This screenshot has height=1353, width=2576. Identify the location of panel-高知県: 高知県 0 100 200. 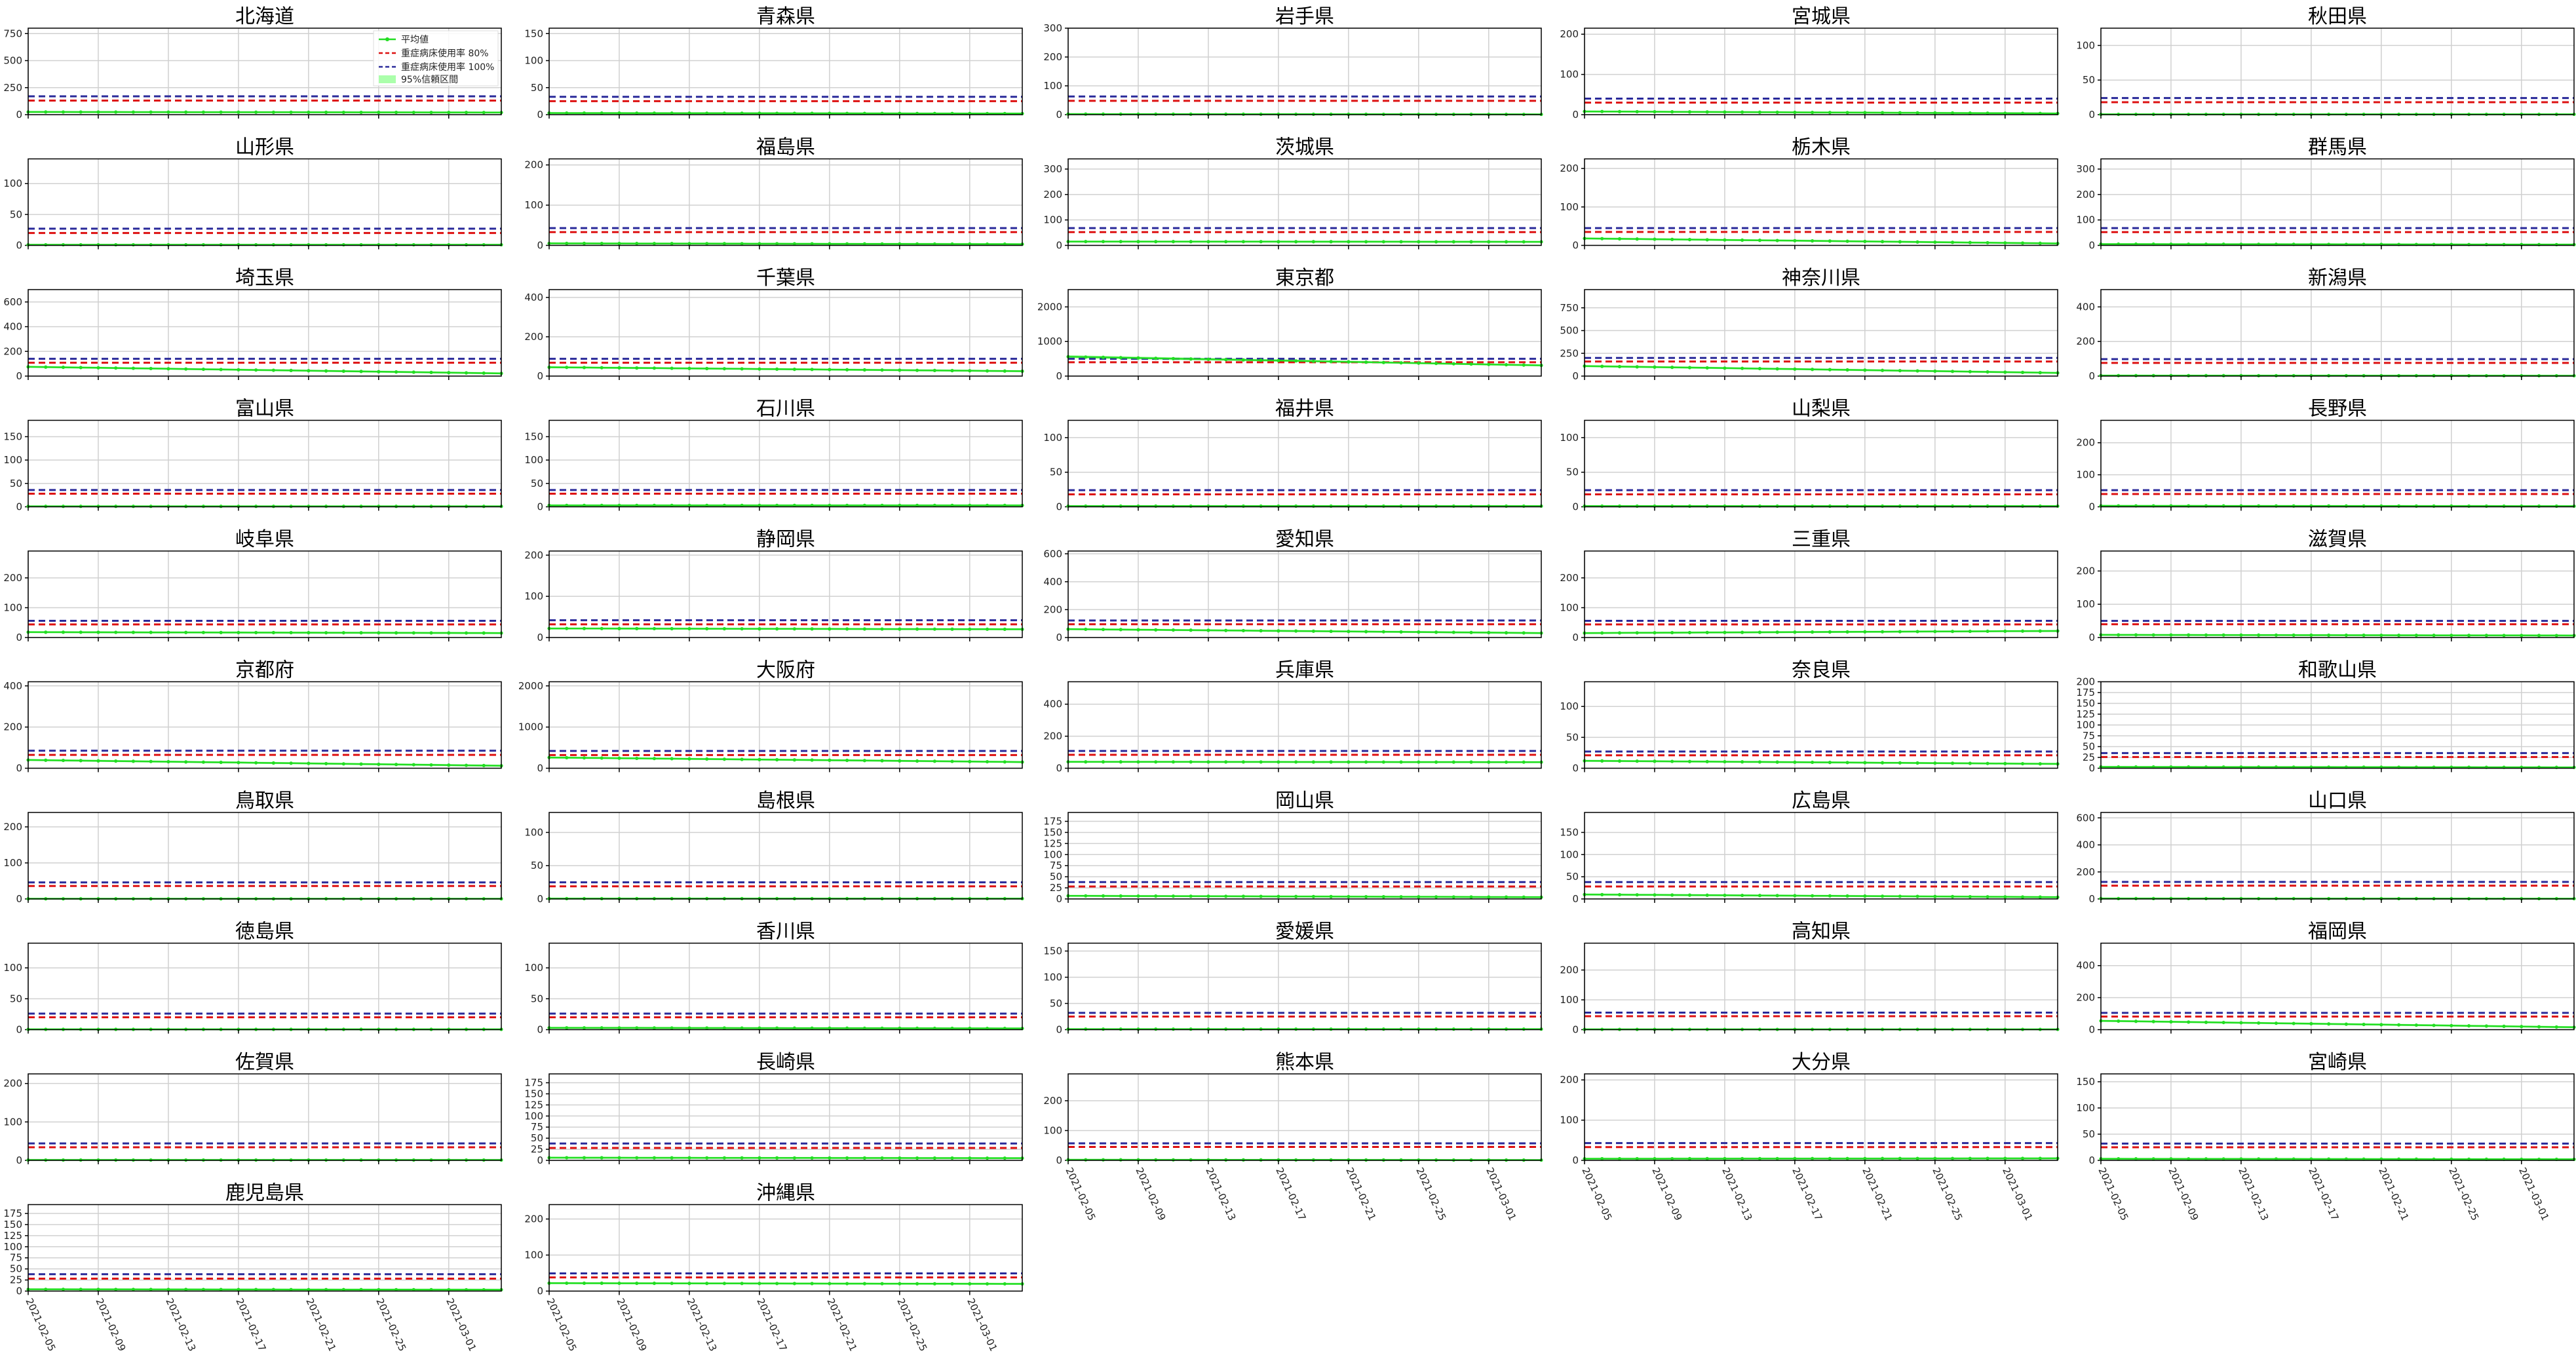
(1810, 978).